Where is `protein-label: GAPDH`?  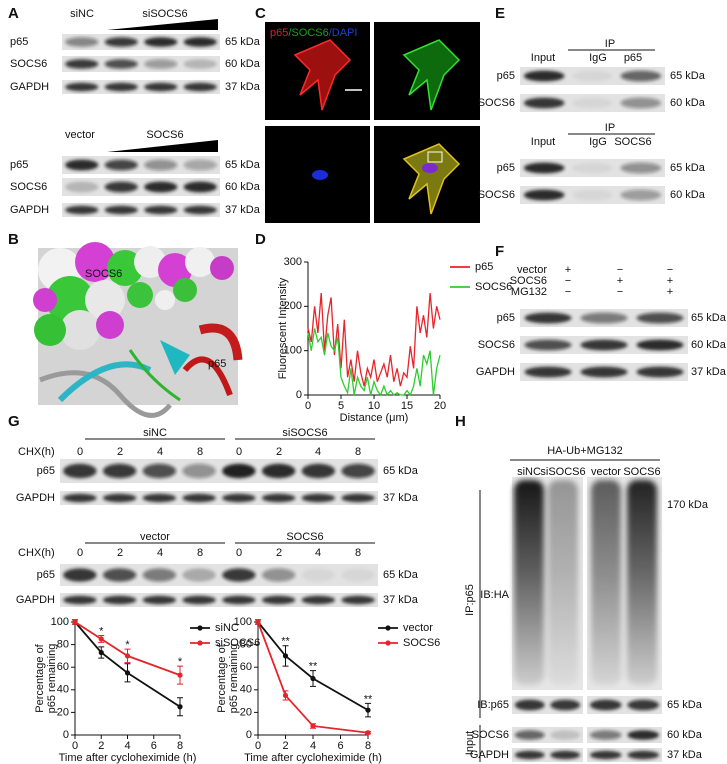 protein-label: GAPDH is located at coordinates (29, 210).